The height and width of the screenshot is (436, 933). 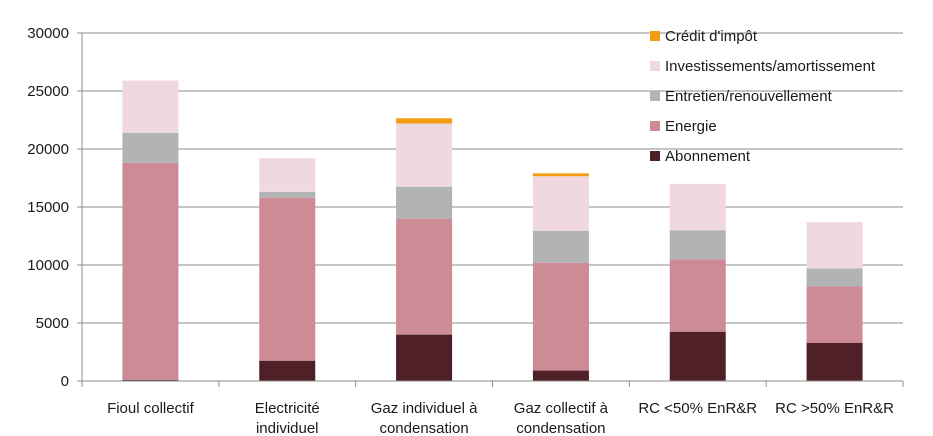 I want to click on x-tick-label: RC >50% EnR&R, so click(x=834, y=408).